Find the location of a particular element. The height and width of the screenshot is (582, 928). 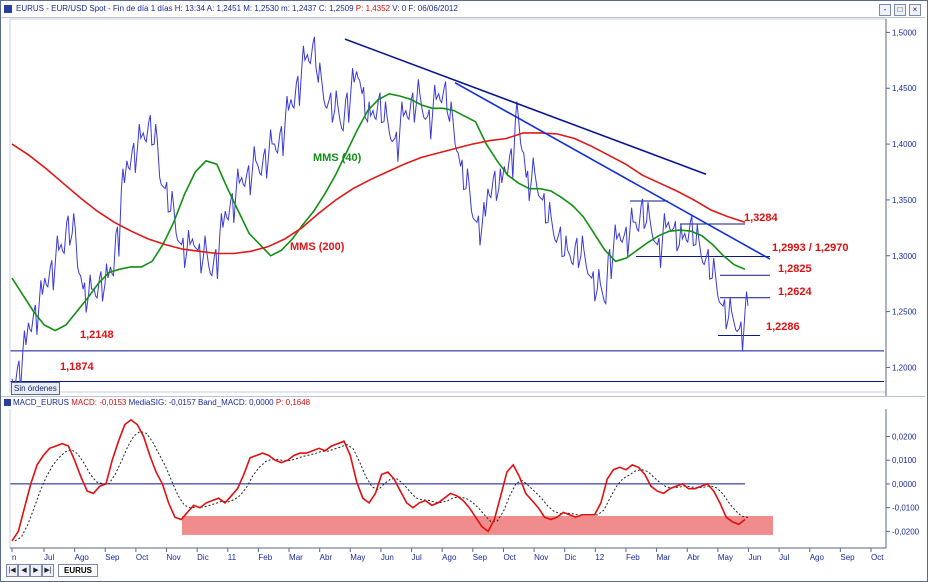

macd-indicator-icon is located at coordinates (7, 402).